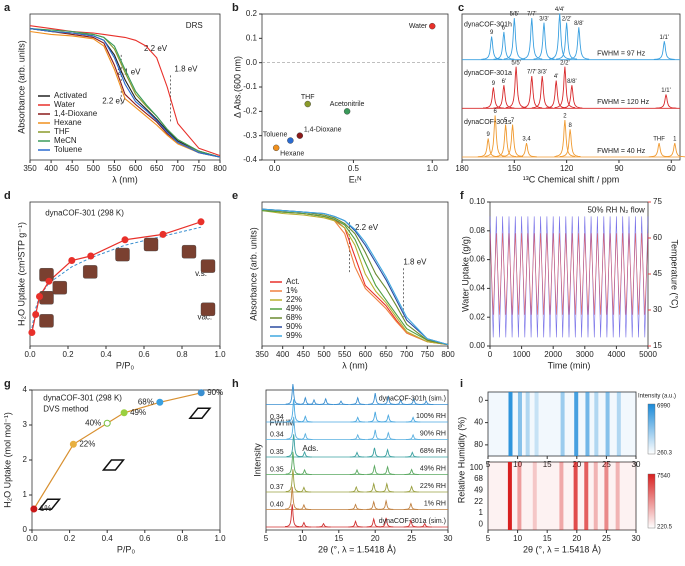  I want to click on peak-label: 2/2', so click(567, 19).